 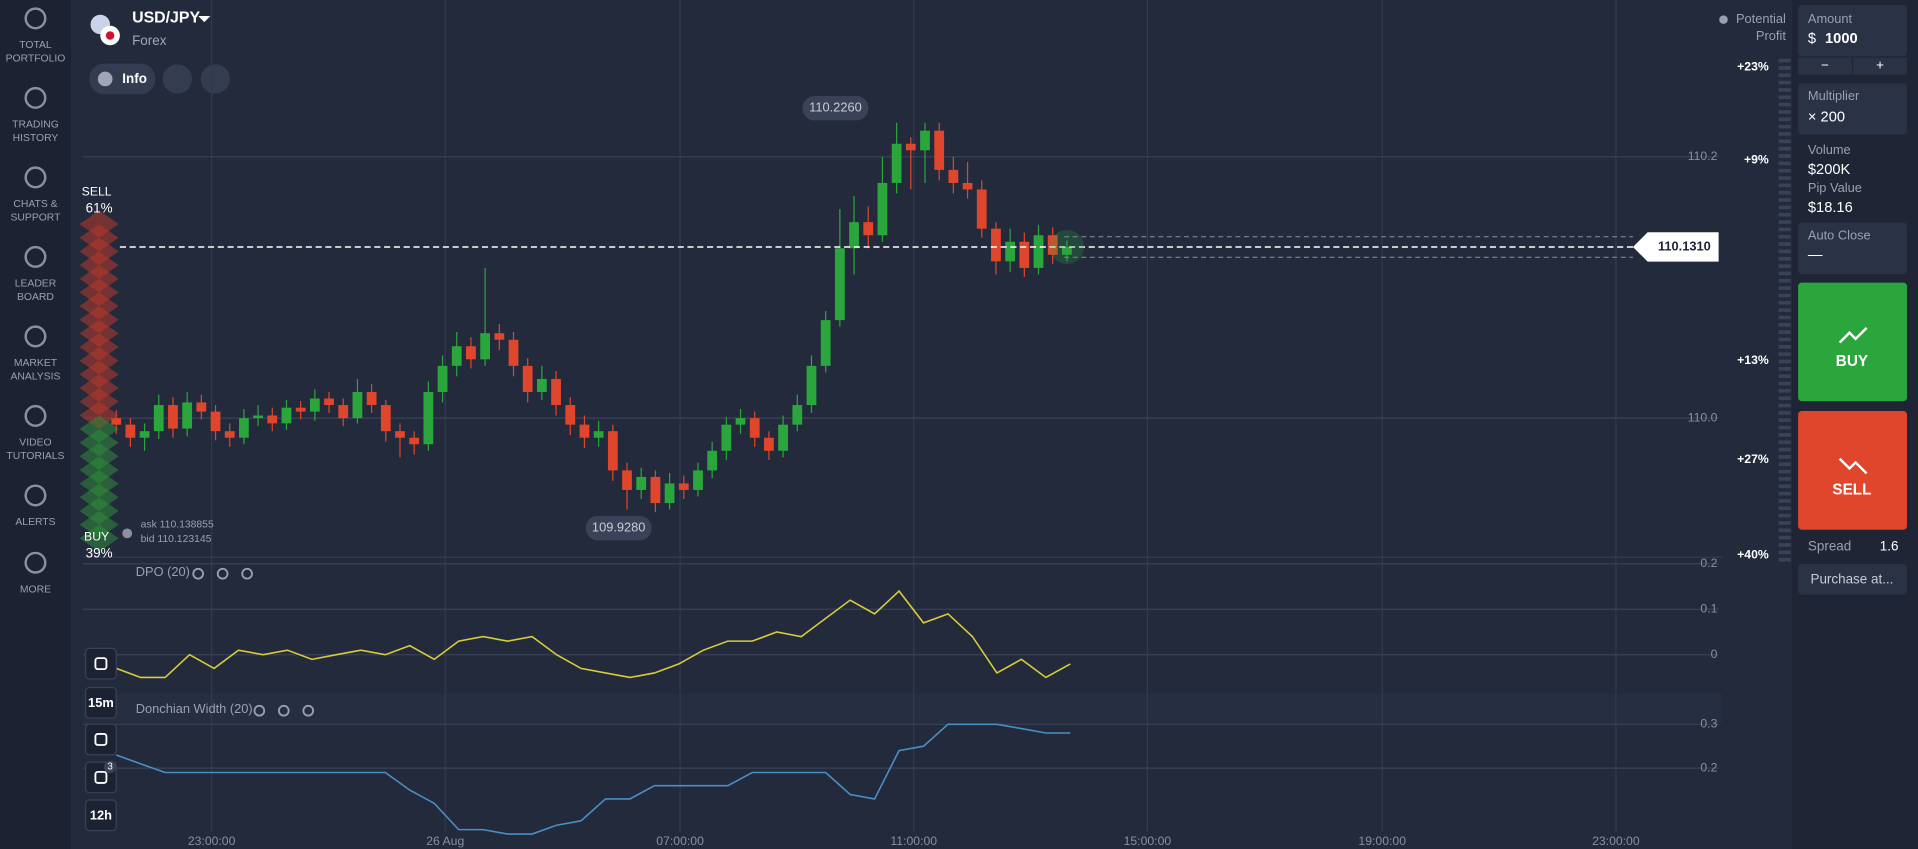 What do you see at coordinates (1834, 95) in the screenshot?
I see `multiplier-label: Multiplier` at bounding box center [1834, 95].